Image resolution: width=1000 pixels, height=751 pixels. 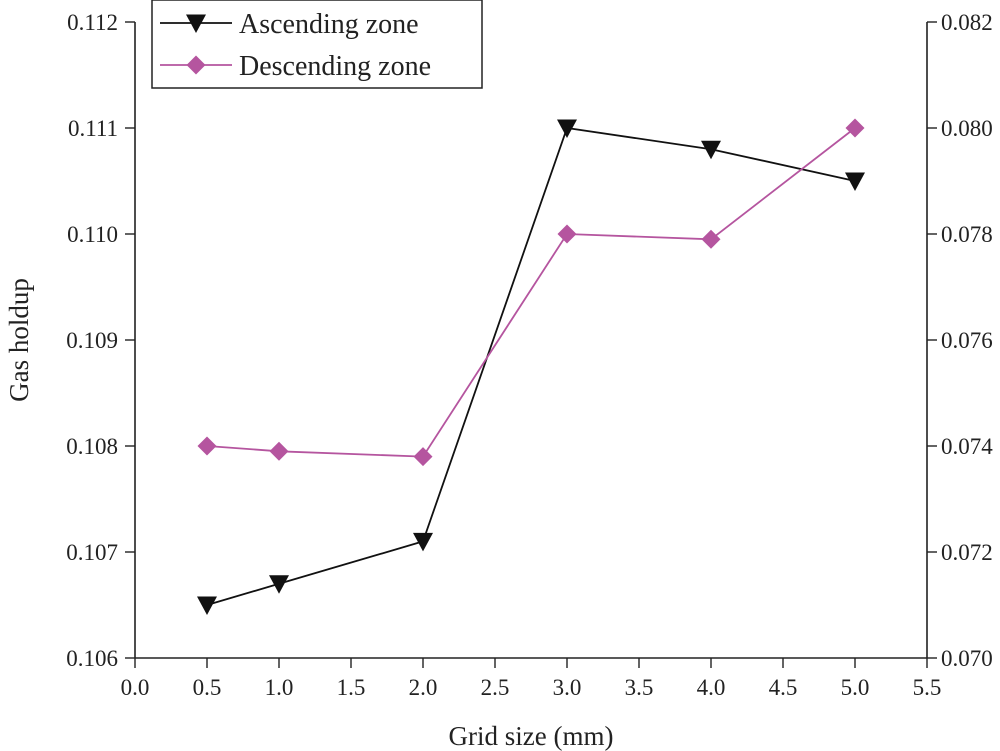 What do you see at coordinates (927, 687) in the screenshot?
I see `x-tick-label: 5.5` at bounding box center [927, 687].